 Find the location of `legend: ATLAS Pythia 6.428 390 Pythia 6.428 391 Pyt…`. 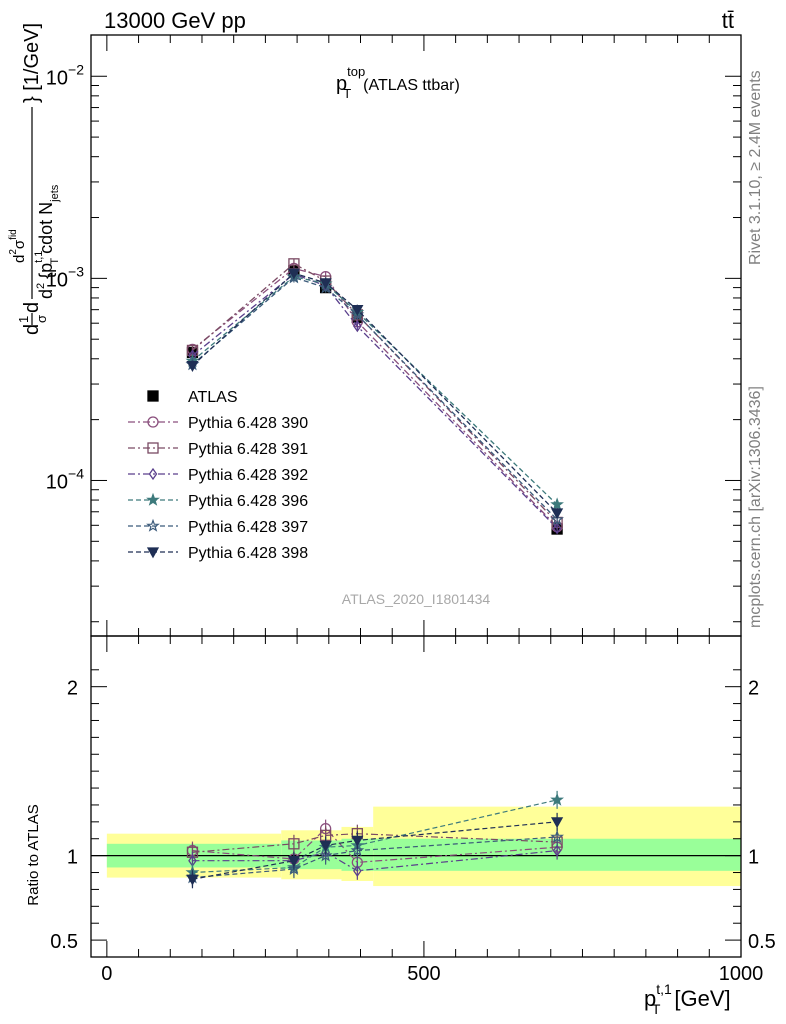

legend: ATLAS Pythia 6.428 390 Pythia 6.428 391 Pyt… is located at coordinates (218, 475).